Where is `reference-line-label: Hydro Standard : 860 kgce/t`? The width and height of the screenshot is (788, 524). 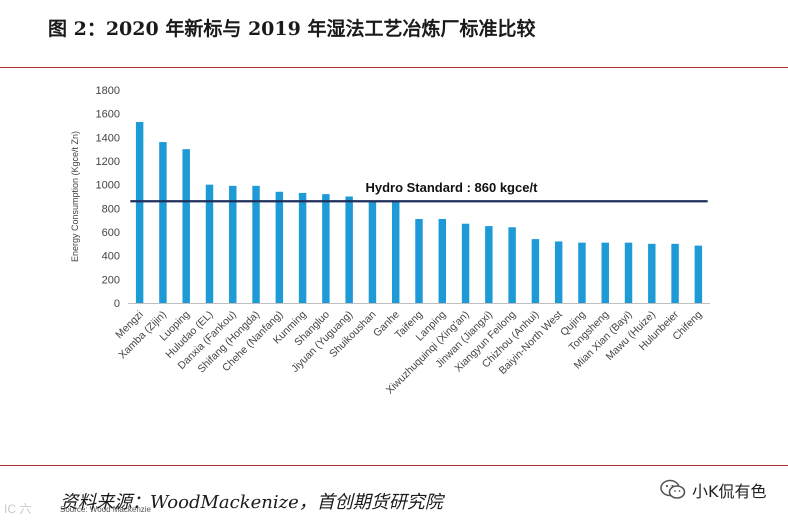
reference-line-label: Hydro Standard : 860 kgce/t is located at coordinates (451, 187).